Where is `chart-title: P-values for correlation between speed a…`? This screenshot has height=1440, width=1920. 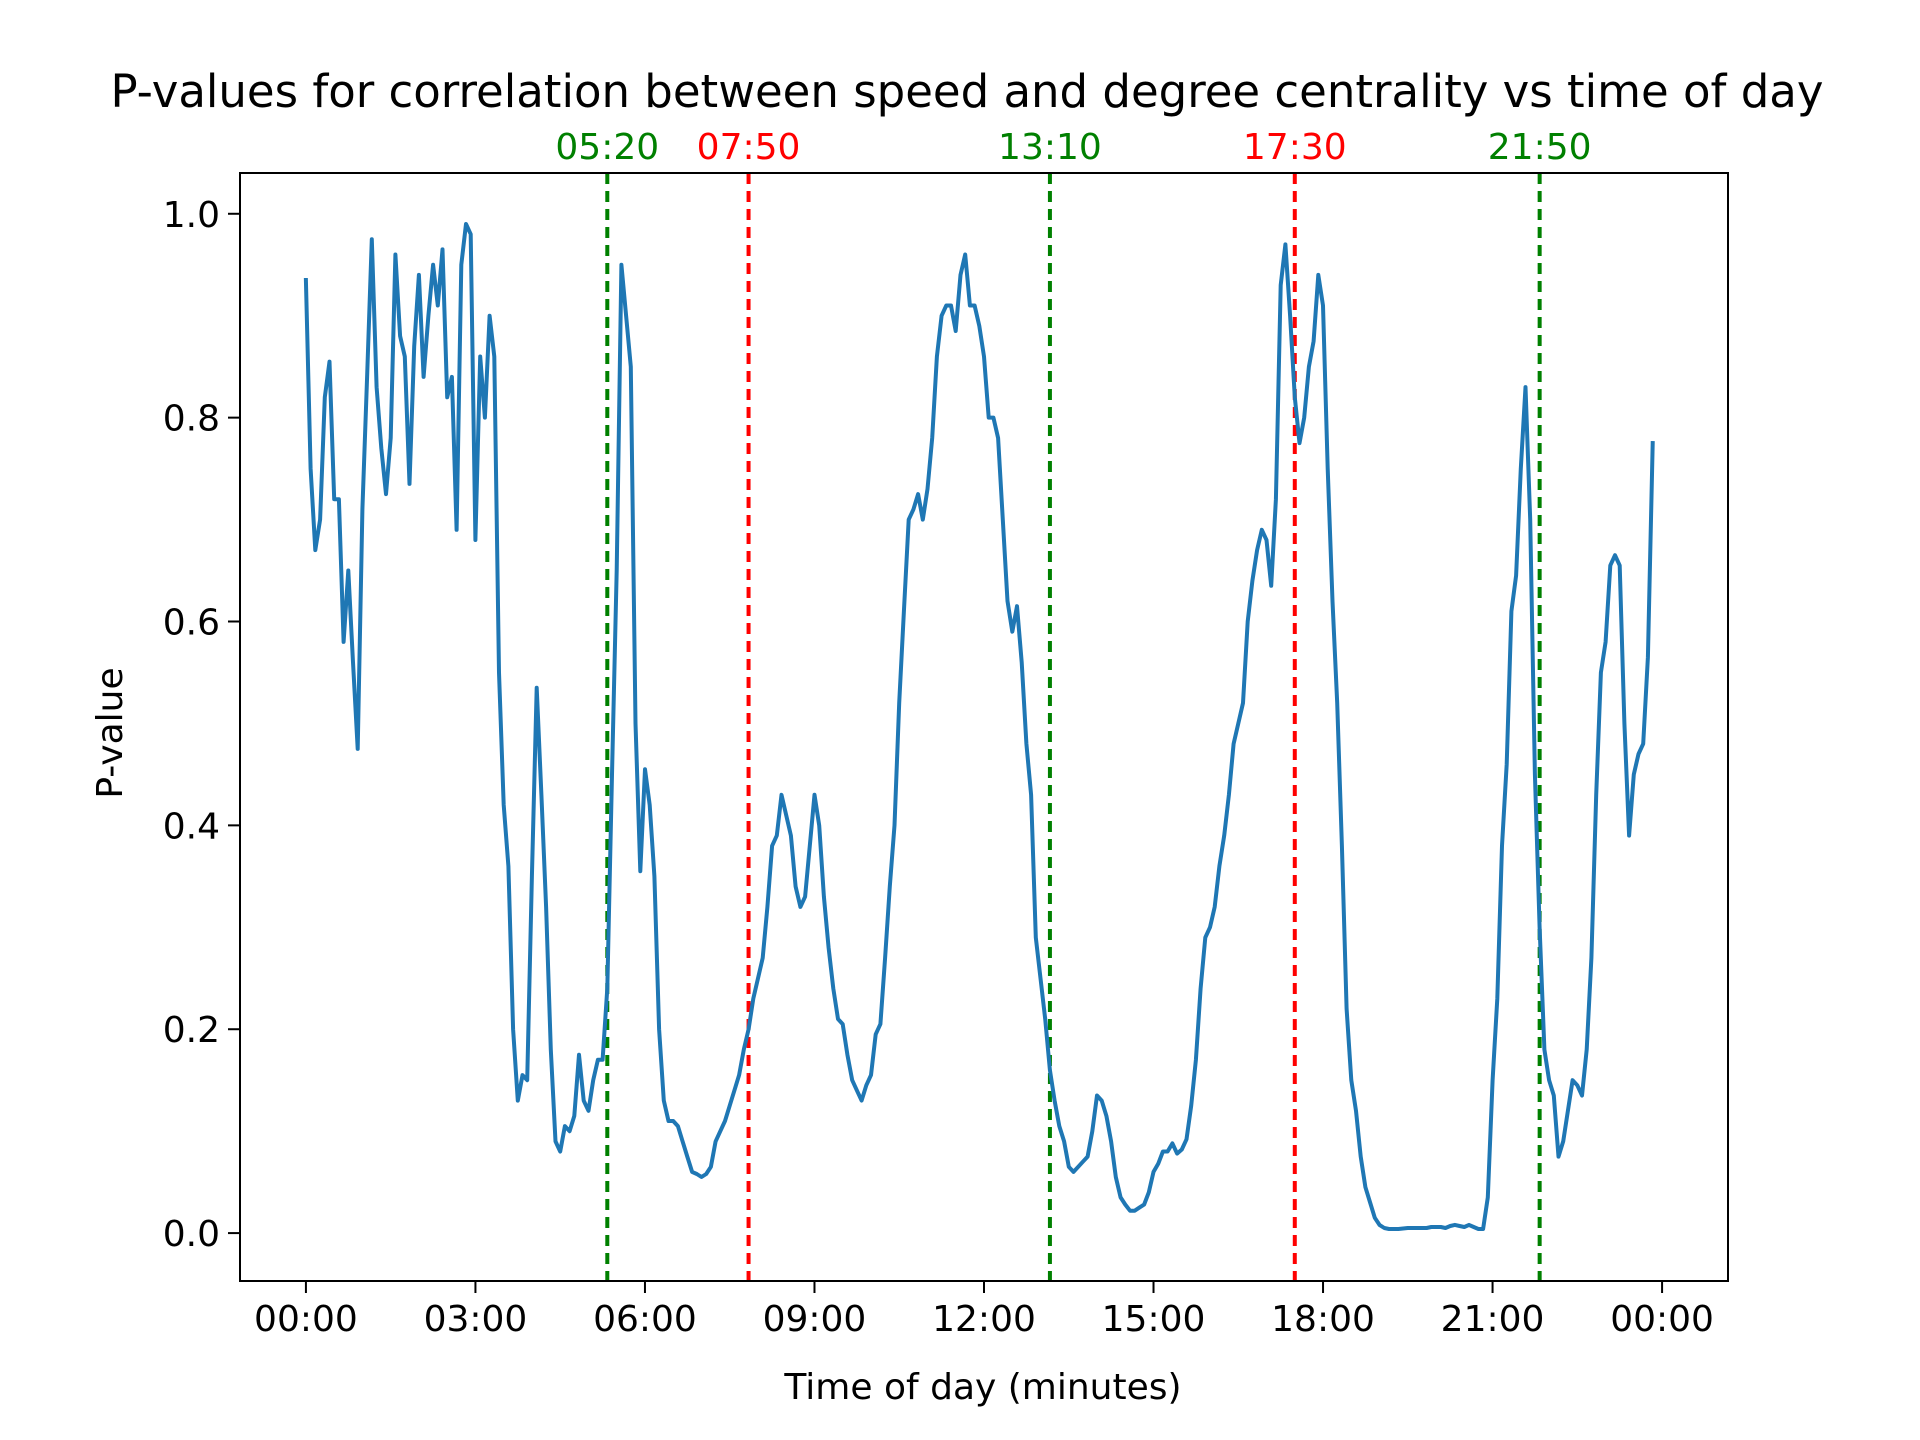 chart-title: P-values for correlation between speed a… is located at coordinates (967, 91).